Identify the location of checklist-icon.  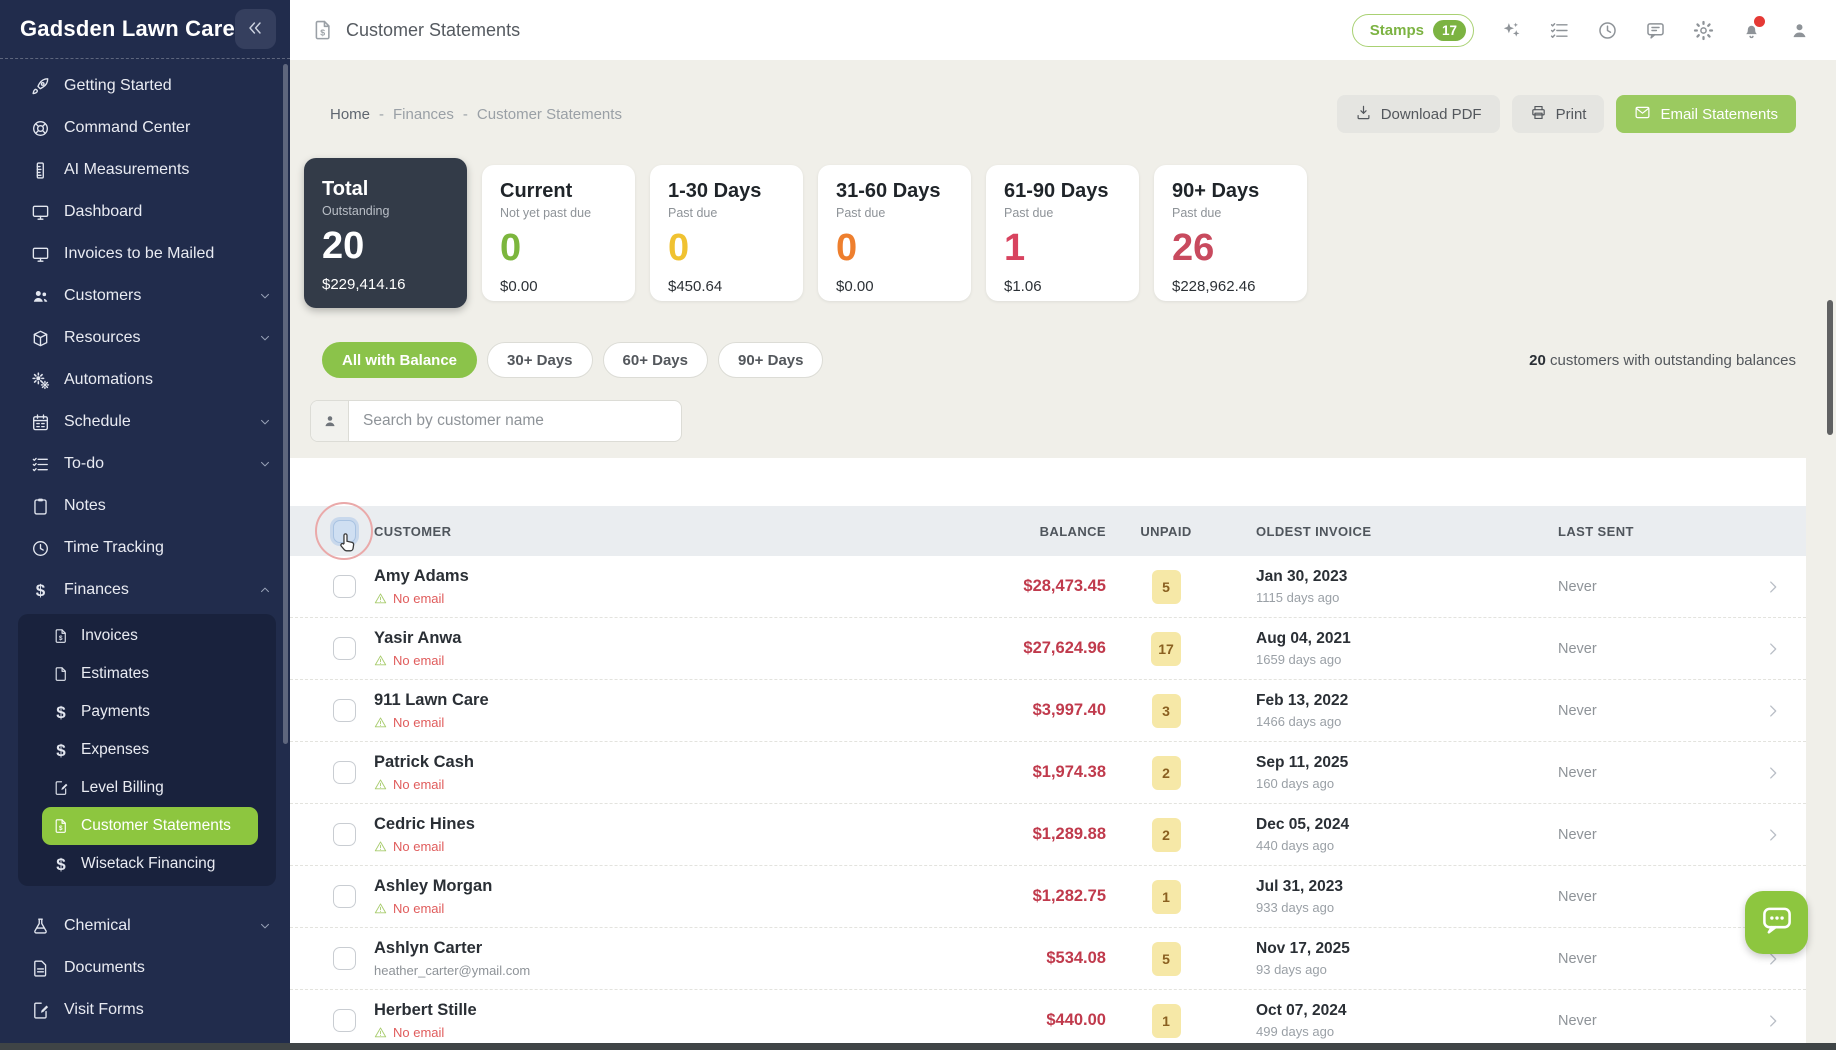
(1559, 30).